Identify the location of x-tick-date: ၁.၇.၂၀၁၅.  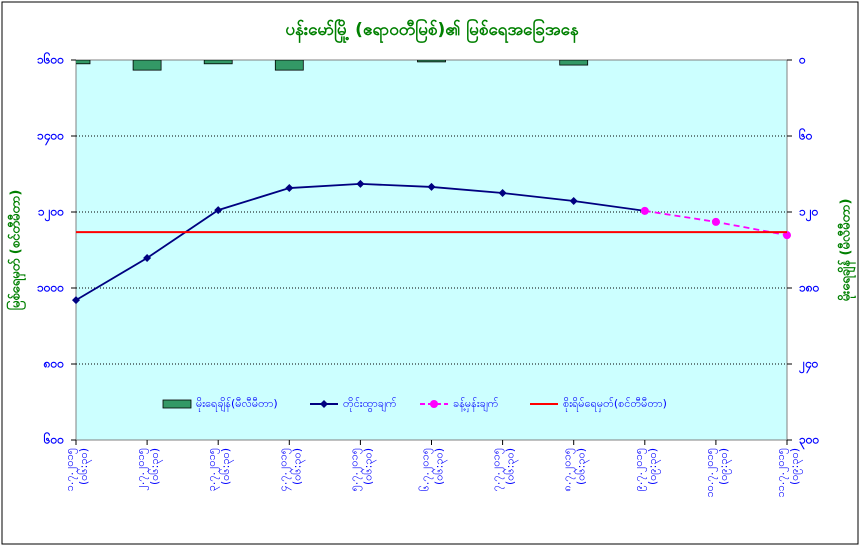
(70, 469).